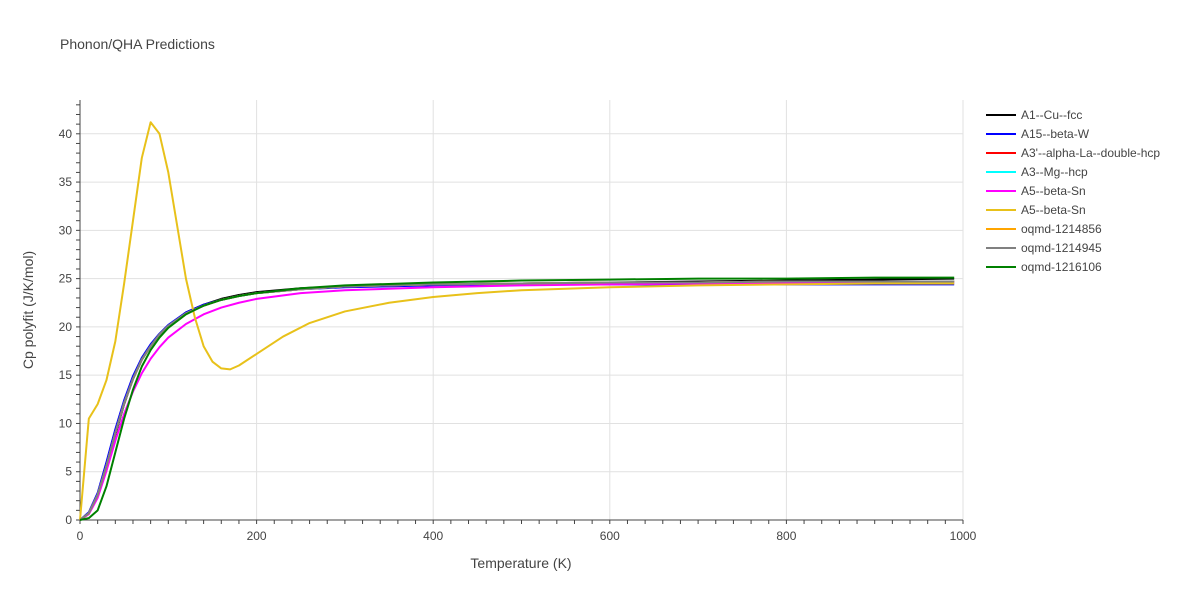  I want to click on y-tick-label: 35, so click(66, 182).